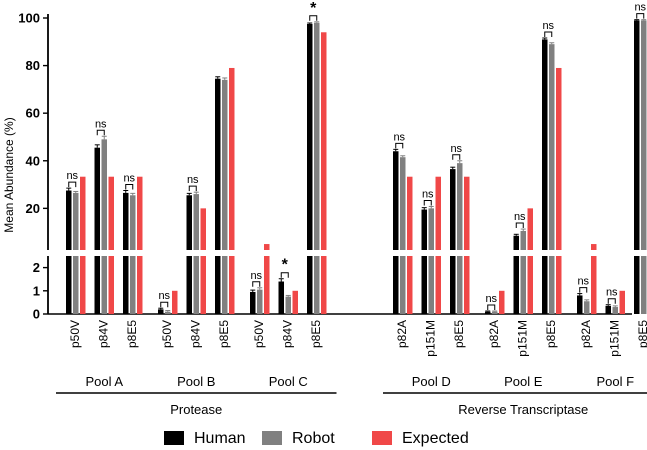  Describe the element at coordinates (523, 409) in the screenshot. I see `group-label: Reverse Transcriptase` at that location.